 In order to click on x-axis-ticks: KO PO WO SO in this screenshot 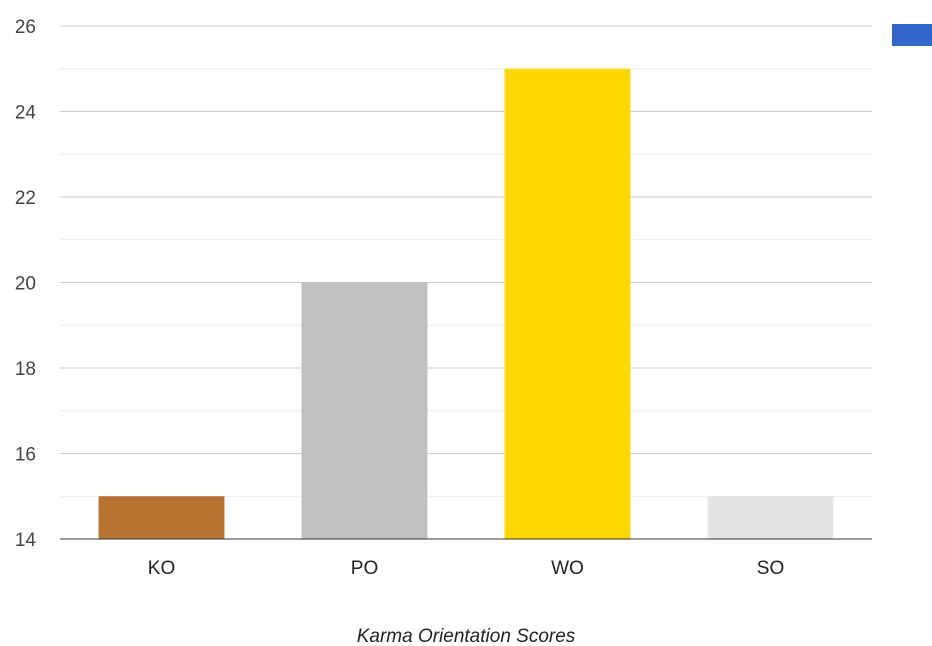, I will do `click(466, 568)`.